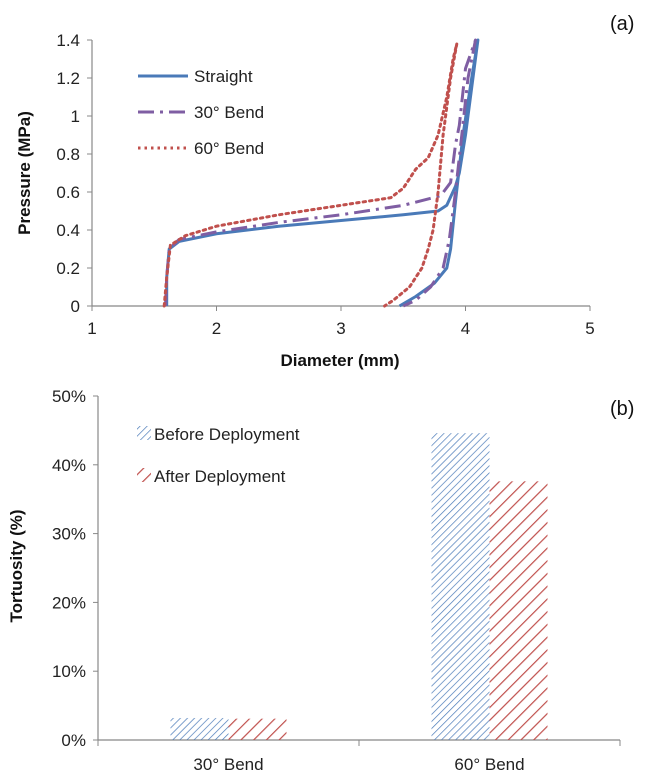 The width and height of the screenshot is (648, 778). I want to click on panel-label-a: (a), so click(622, 24).